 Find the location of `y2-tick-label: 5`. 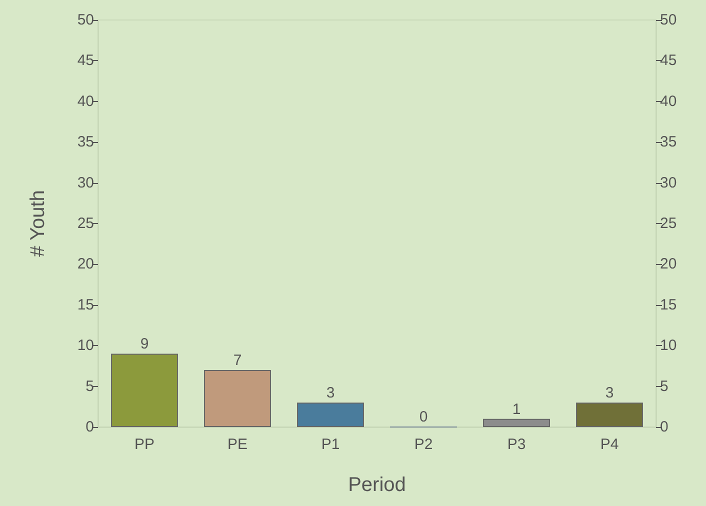

y2-tick-label: 5 is located at coordinates (664, 386).